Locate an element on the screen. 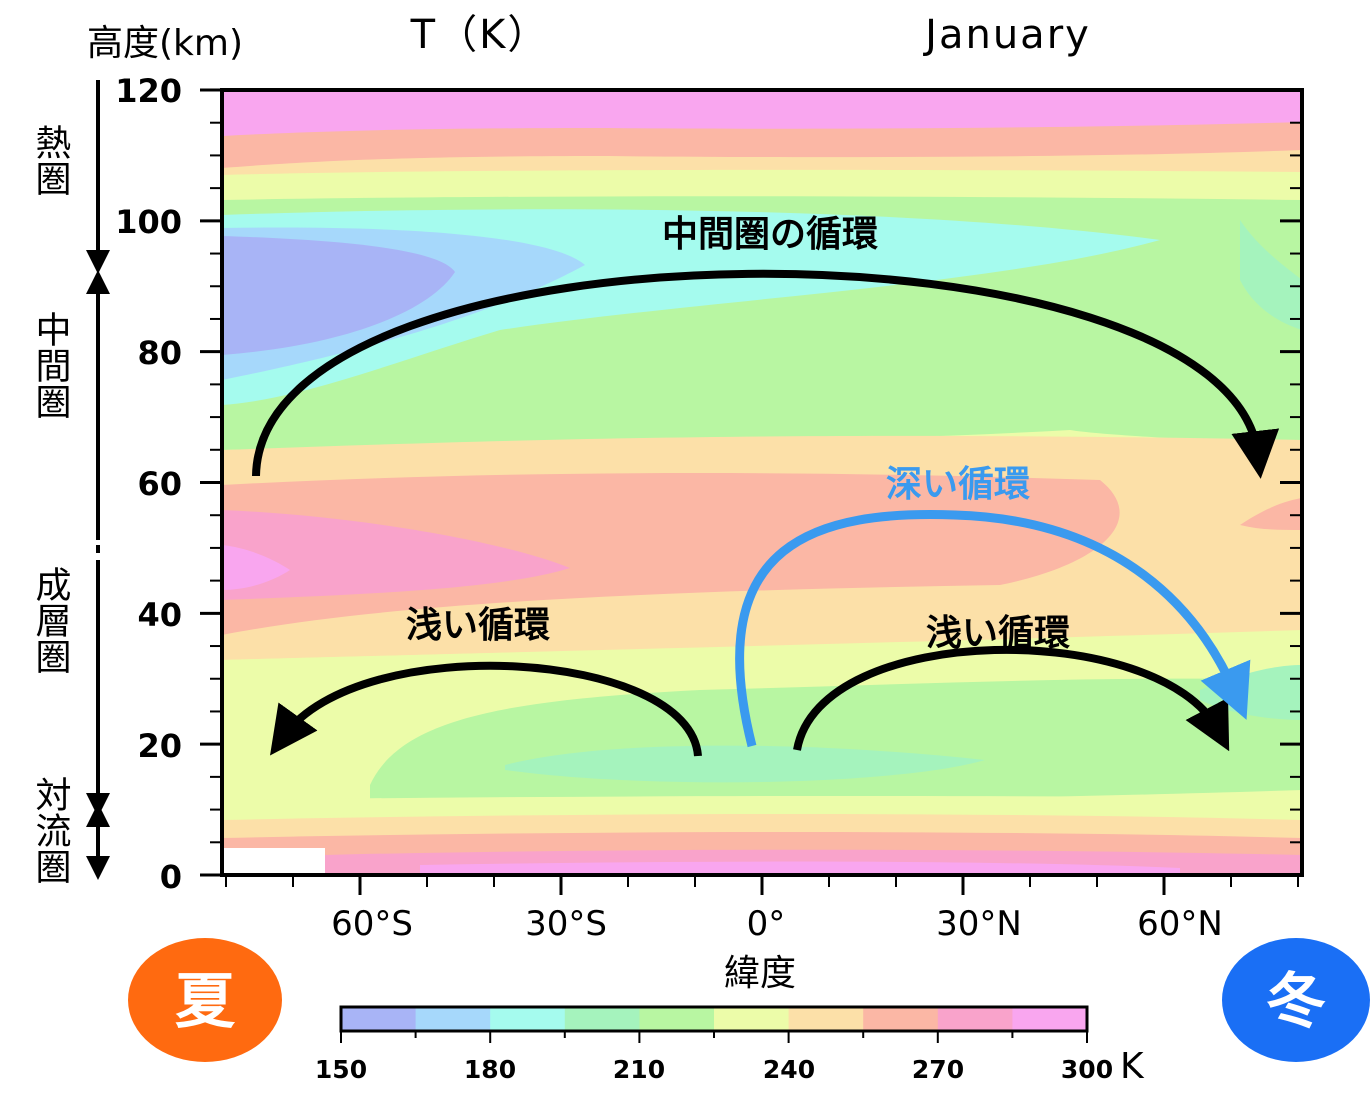 The width and height of the screenshot is (1372, 1118). y-tick-80: 80 is located at coordinates (159, 353).